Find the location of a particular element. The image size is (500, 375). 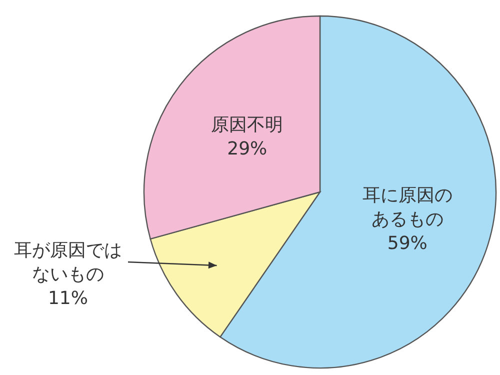

data-label: 29% is located at coordinates (247, 149).